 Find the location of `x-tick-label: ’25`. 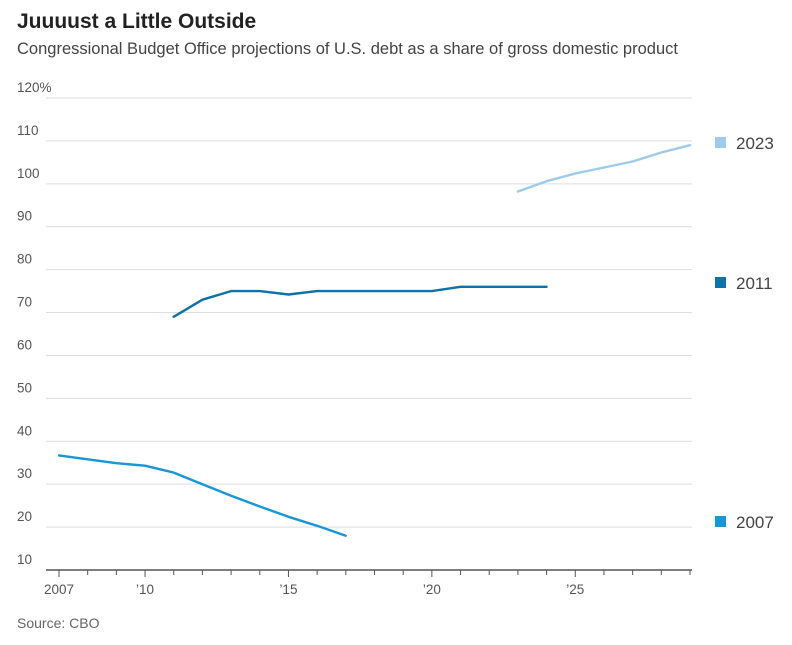

x-tick-label: ’25 is located at coordinates (575, 589).